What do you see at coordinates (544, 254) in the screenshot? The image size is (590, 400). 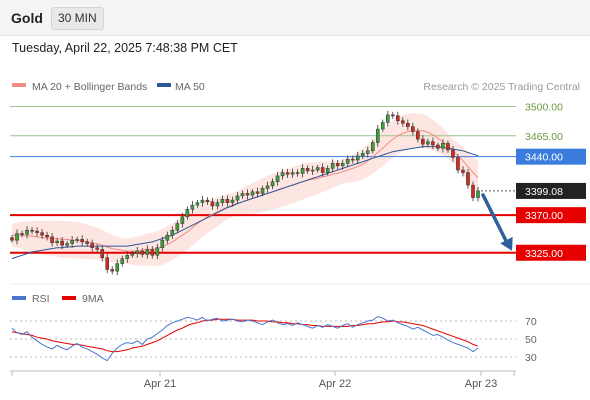 I see `level-label-3325.00: 3325.00` at bounding box center [544, 254].